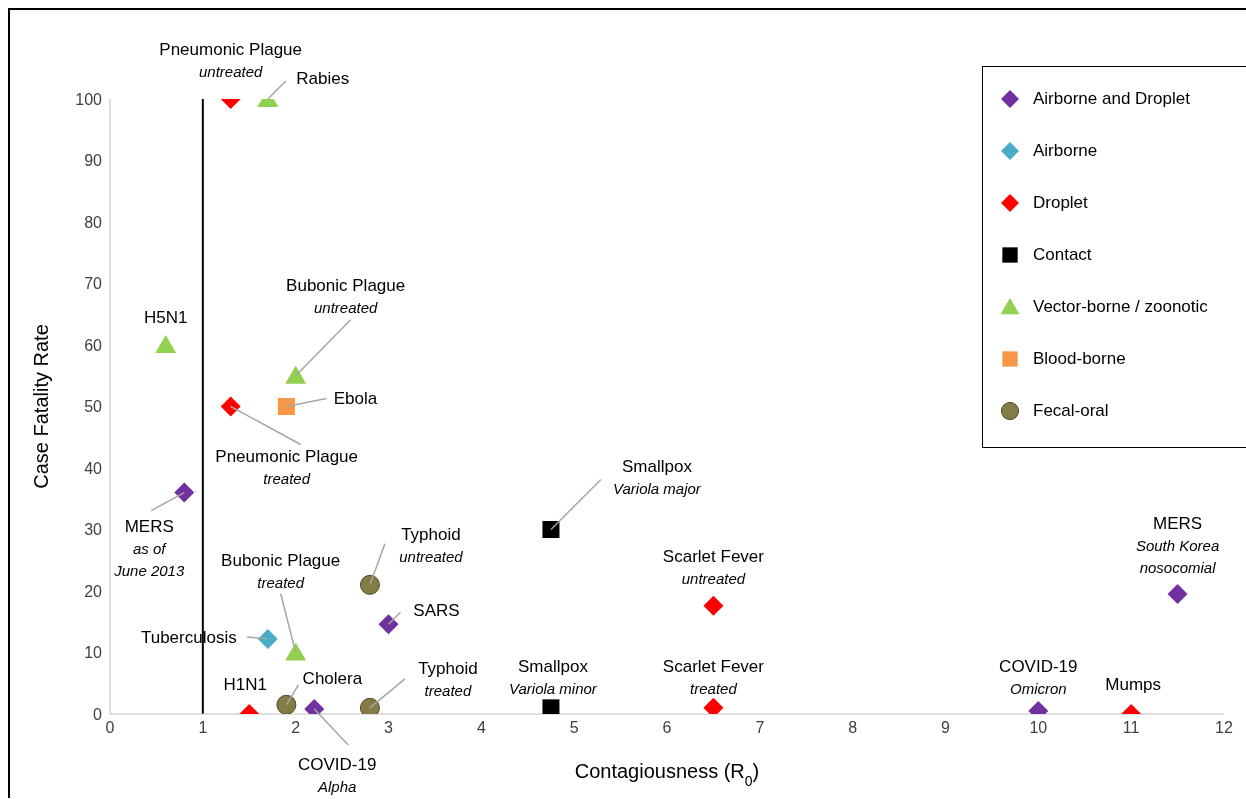 The width and height of the screenshot is (1246, 799). Describe the element at coordinates (93, 407) in the screenshot. I see `y-tick-label: 50` at that location.